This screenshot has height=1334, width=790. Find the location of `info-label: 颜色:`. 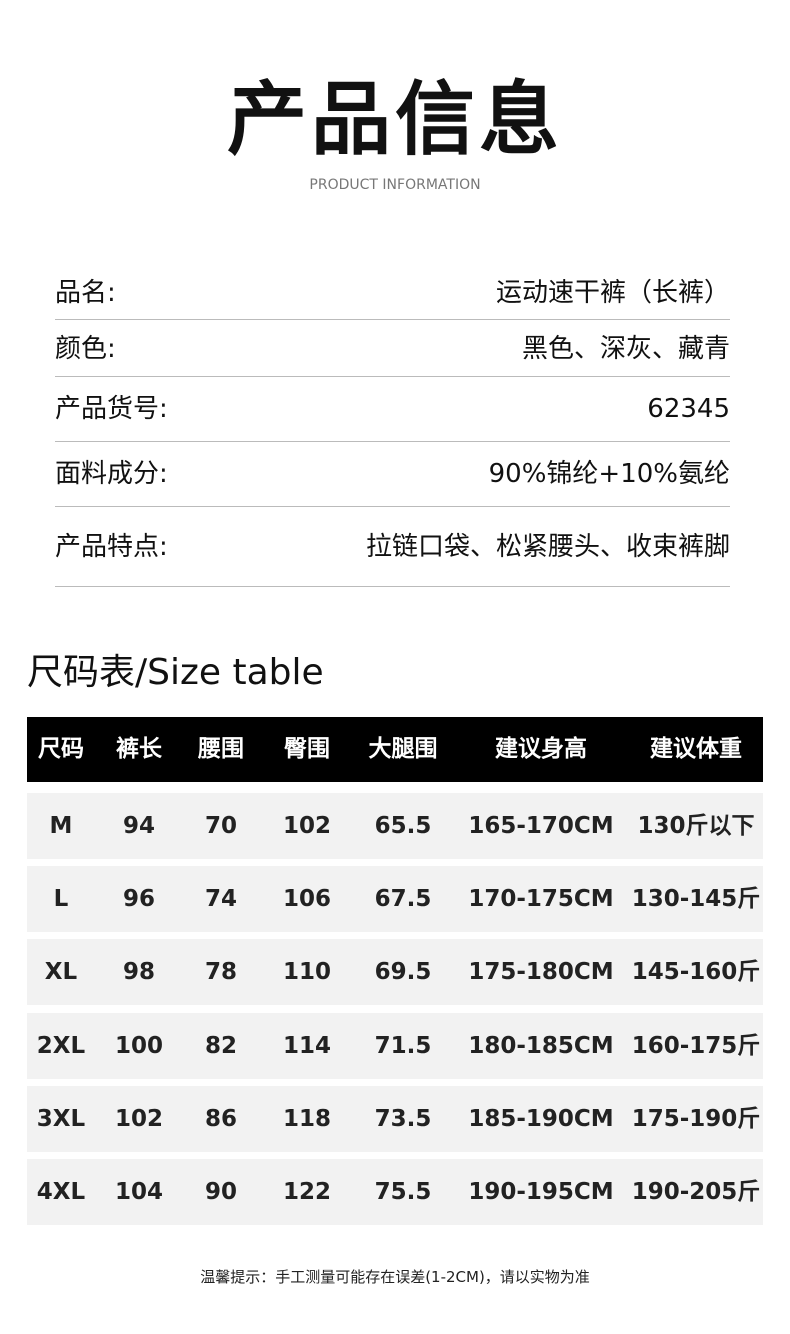

info-label: 颜色: is located at coordinates (85, 349).